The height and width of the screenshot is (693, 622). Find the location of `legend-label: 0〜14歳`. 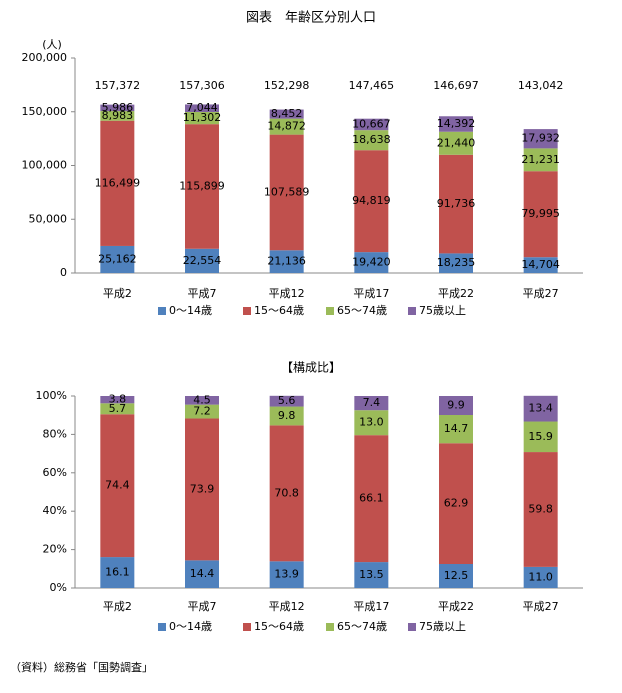

legend-label: 0〜14歳 is located at coordinates (190, 310).